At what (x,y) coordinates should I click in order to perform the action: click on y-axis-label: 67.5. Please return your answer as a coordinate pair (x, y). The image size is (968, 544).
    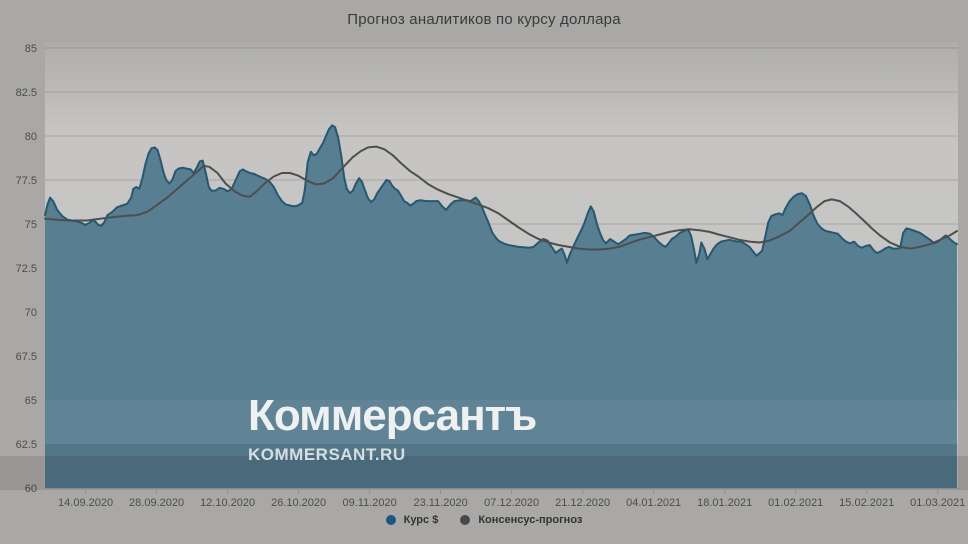
    Looking at the image, I should click on (26, 357).